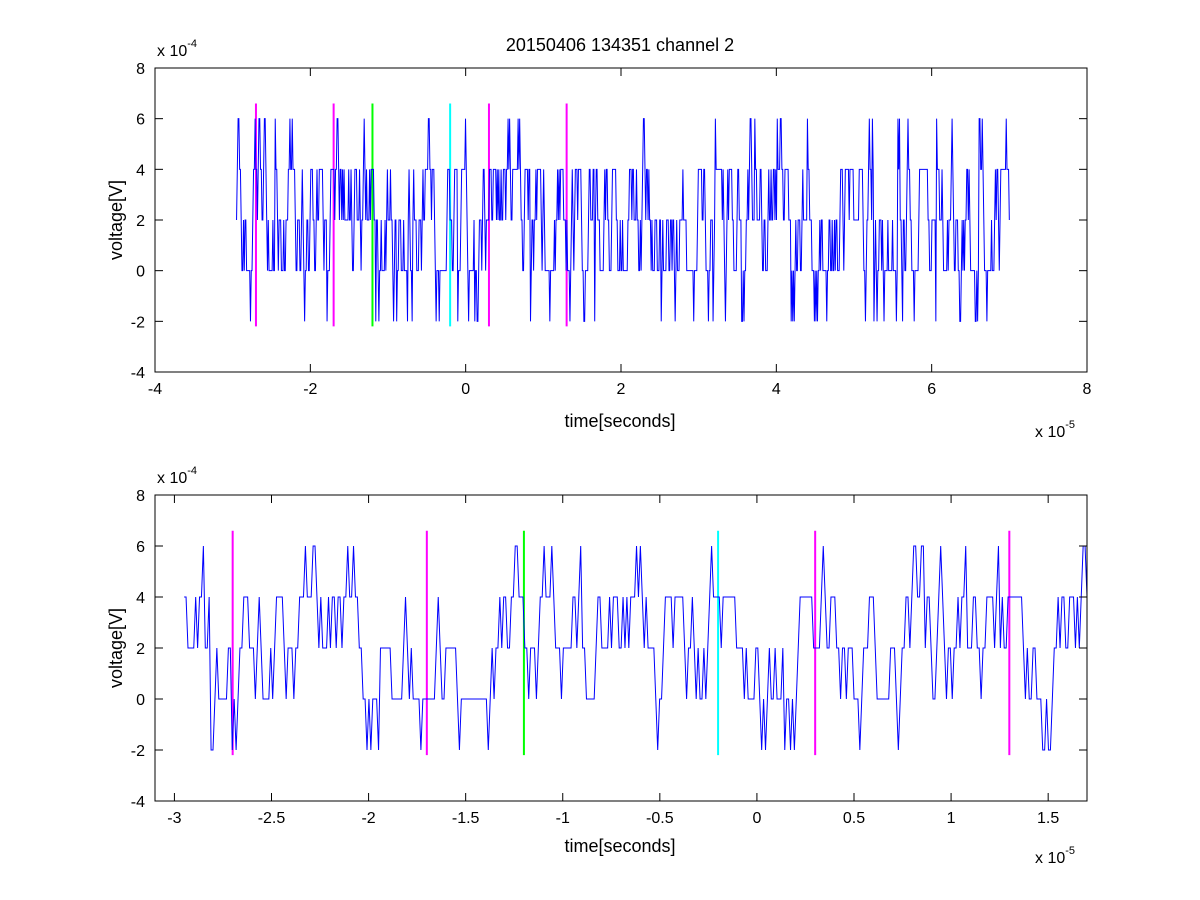 The height and width of the screenshot is (900, 1200). Describe the element at coordinates (140, 69) in the screenshot. I see `top-plot-y-tick-label: 8` at that location.